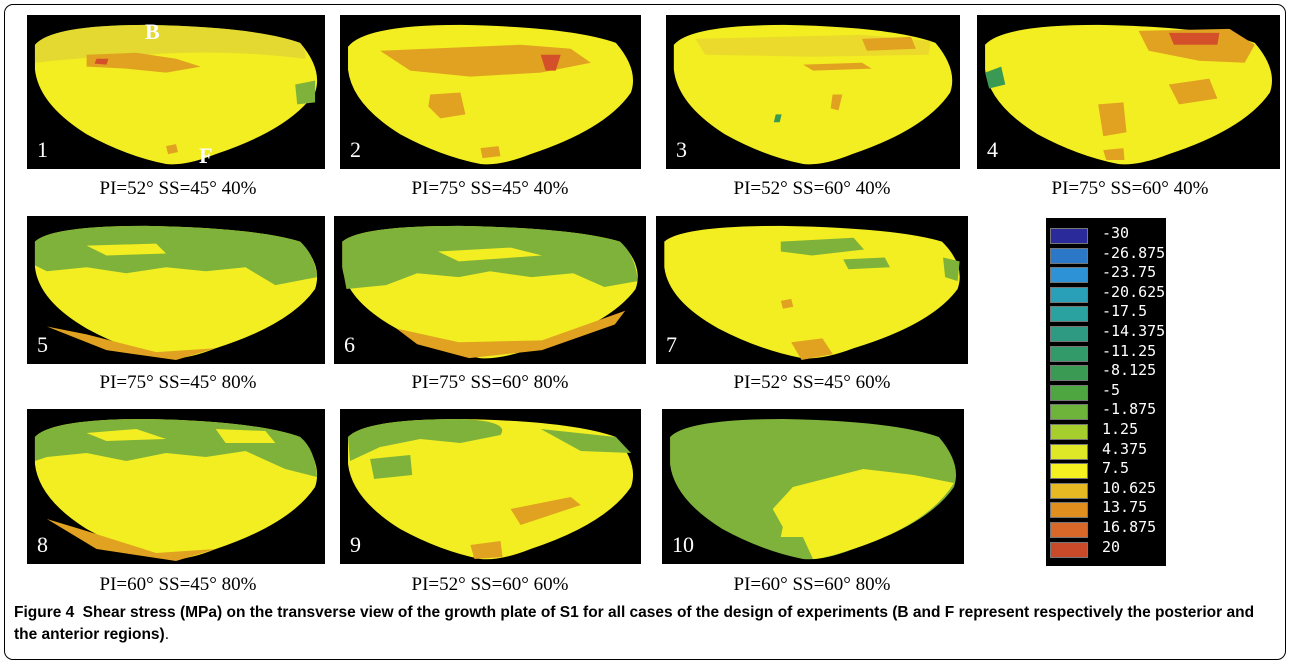 Image resolution: width=1292 pixels, height=666 pixels. I want to click on panel-number: 5, so click(42, 344).